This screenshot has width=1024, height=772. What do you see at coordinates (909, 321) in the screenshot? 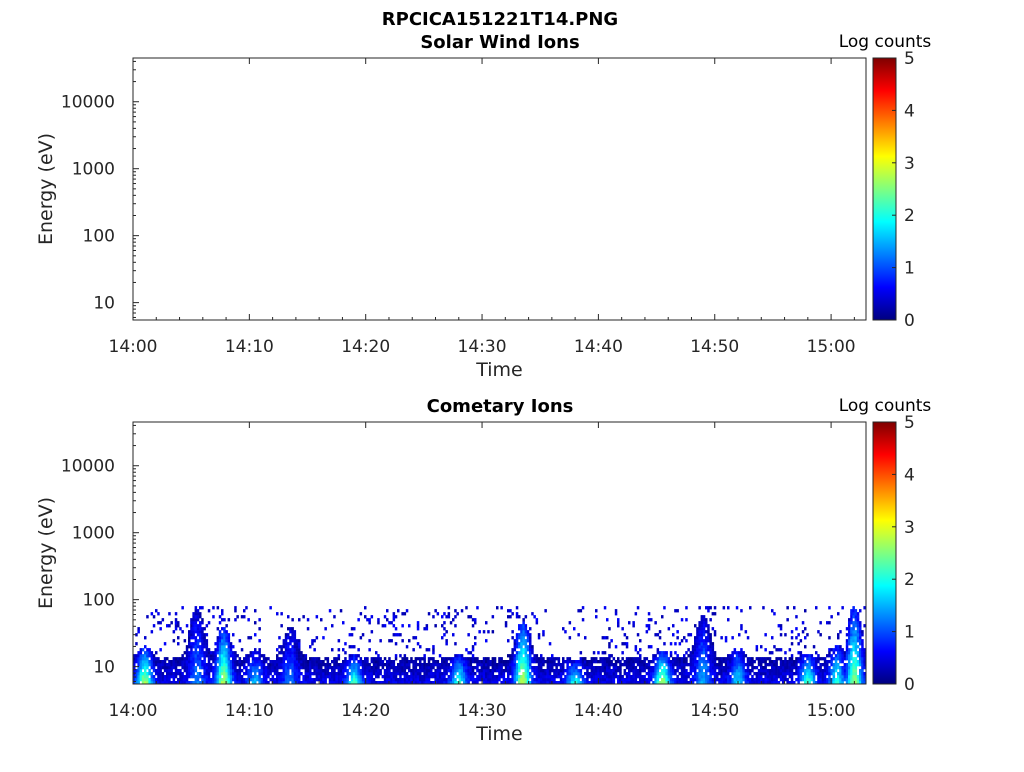
I see `colorbar-tick-label: 0` at bounding box center [909, 321].